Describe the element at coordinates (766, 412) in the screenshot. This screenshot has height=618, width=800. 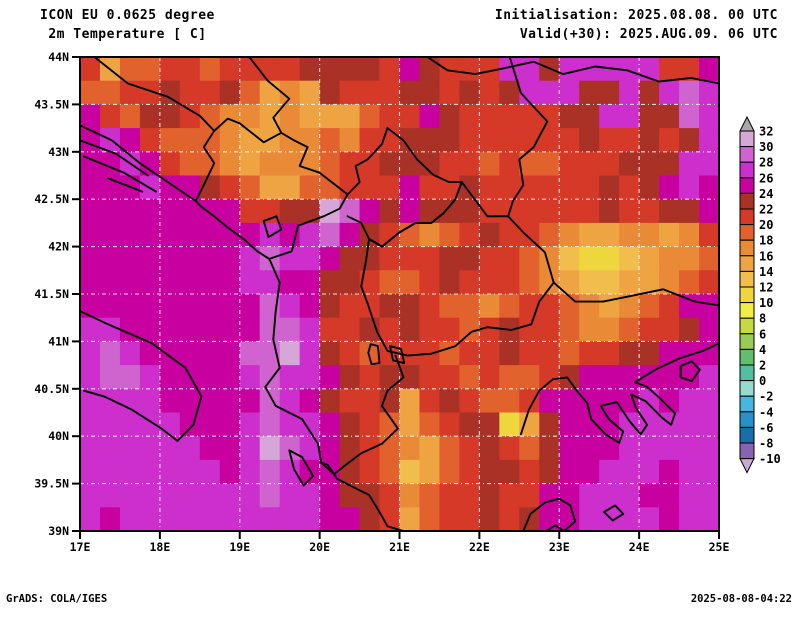
I see `colorbar-tick-label: -4` at that location.